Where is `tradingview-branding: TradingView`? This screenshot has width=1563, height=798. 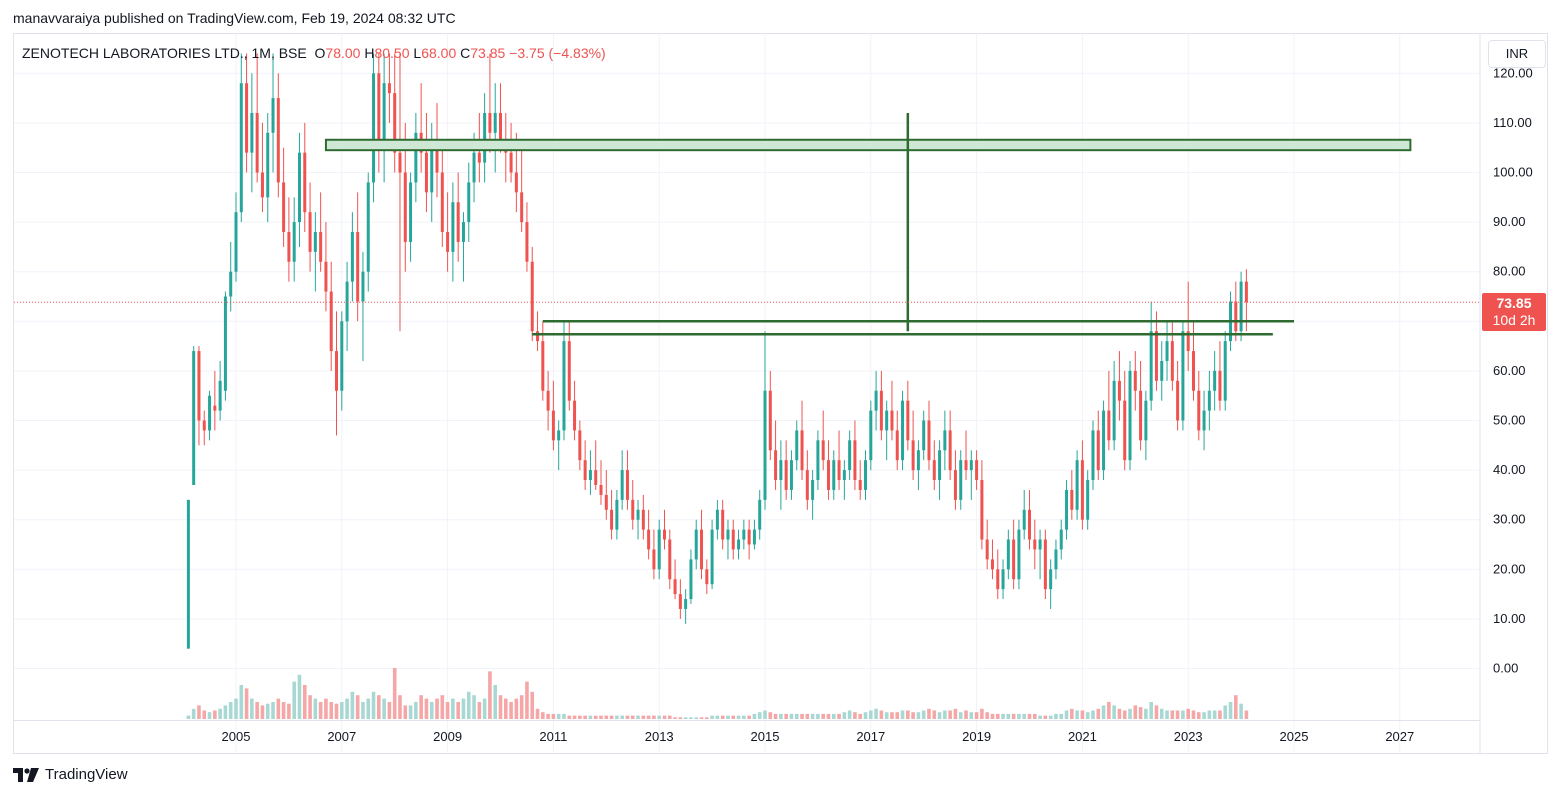 tradingview-branding: TradingView is located at coordinates (70, 774).